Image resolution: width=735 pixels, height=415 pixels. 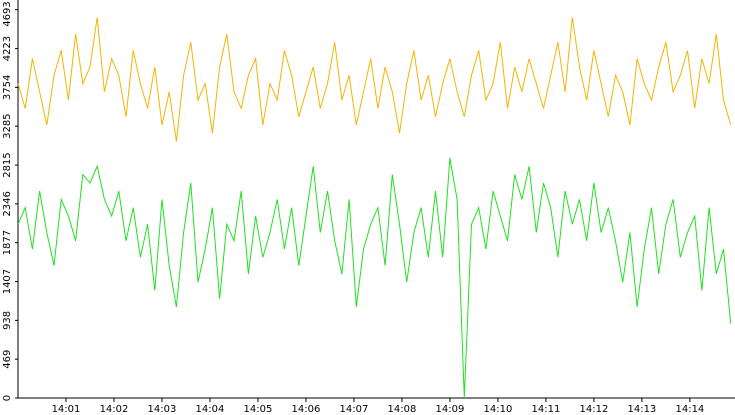 I want to click on x-tick-label: 14:01, so click(x=66, y=409).